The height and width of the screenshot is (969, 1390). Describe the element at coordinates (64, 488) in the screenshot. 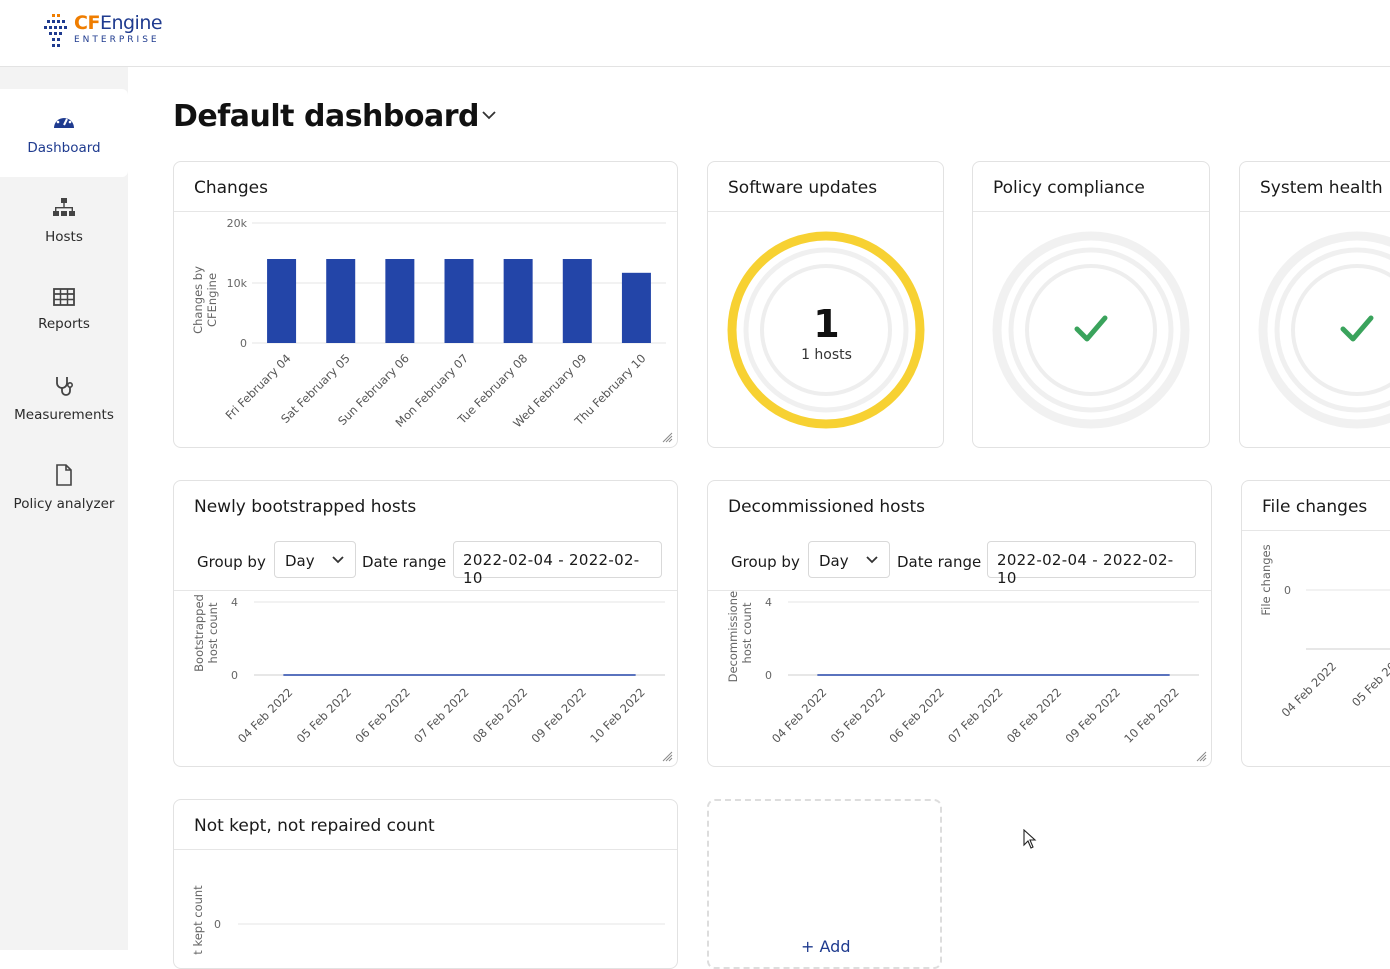

I see `sidebar-item-policy-analyzer: Policy analyzer` at that location.